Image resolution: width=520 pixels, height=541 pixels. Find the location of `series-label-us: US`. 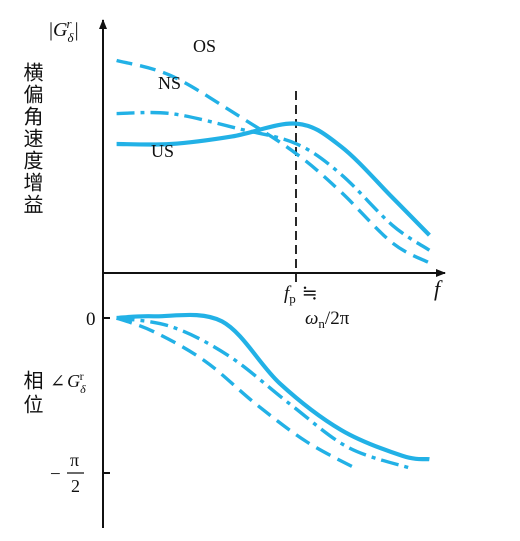

series-label-us: US is located at coordinates (162, 151).